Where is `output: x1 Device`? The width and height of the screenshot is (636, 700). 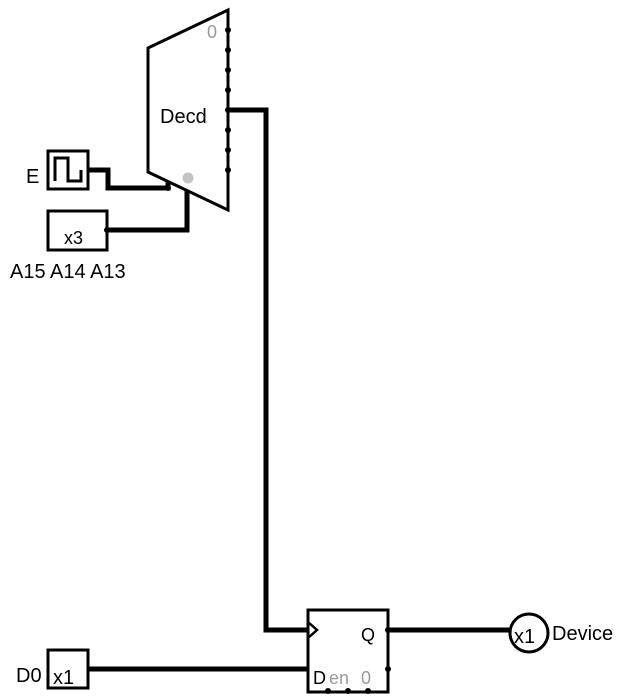 output: x1 Device is located at coordinates (560, 633).